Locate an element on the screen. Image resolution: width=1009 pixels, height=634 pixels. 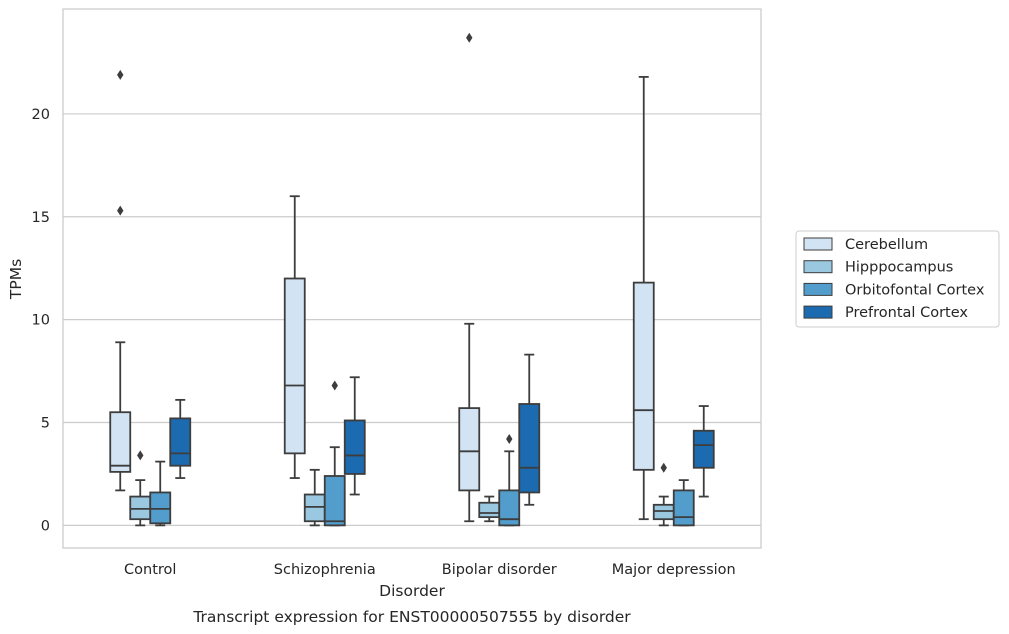
series-hipppocampus is located at coordinates (402, 488).